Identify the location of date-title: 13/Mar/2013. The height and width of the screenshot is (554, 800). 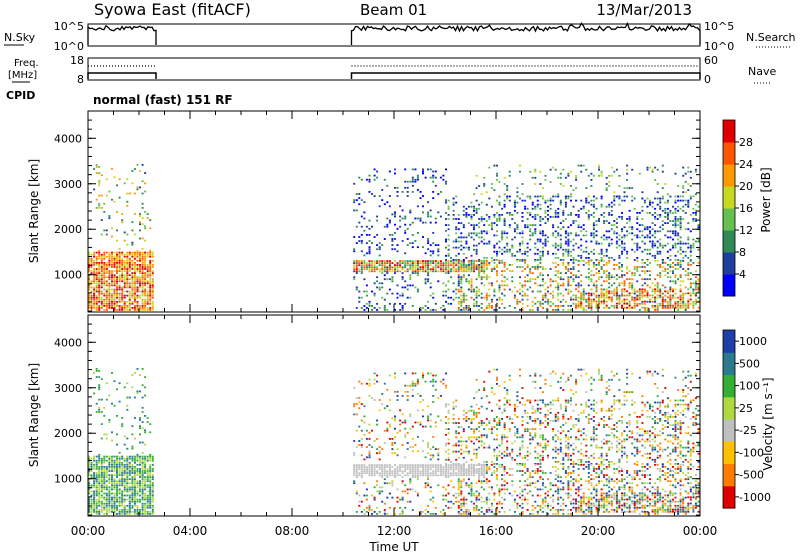
(644, 10).